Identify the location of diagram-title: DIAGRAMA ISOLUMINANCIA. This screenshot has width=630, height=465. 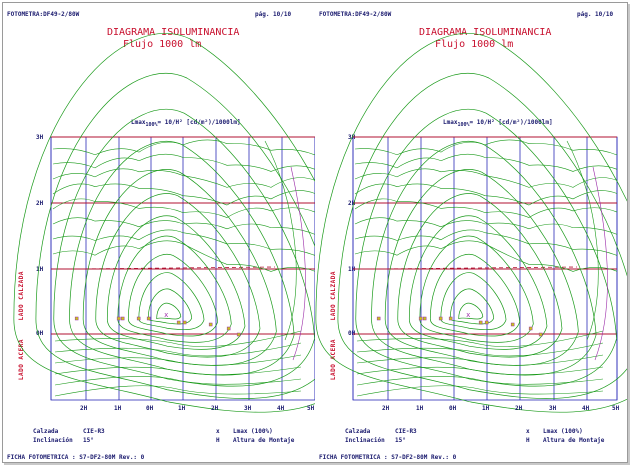
(485, 32).